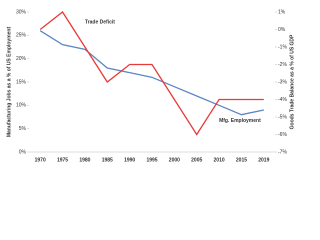 The width and height of the screenshot is (320, 240). What do you see at coordinates (174, 160) in the screenshot?
I see `x-tick-label: 2000` at bounding box center [174, 160].